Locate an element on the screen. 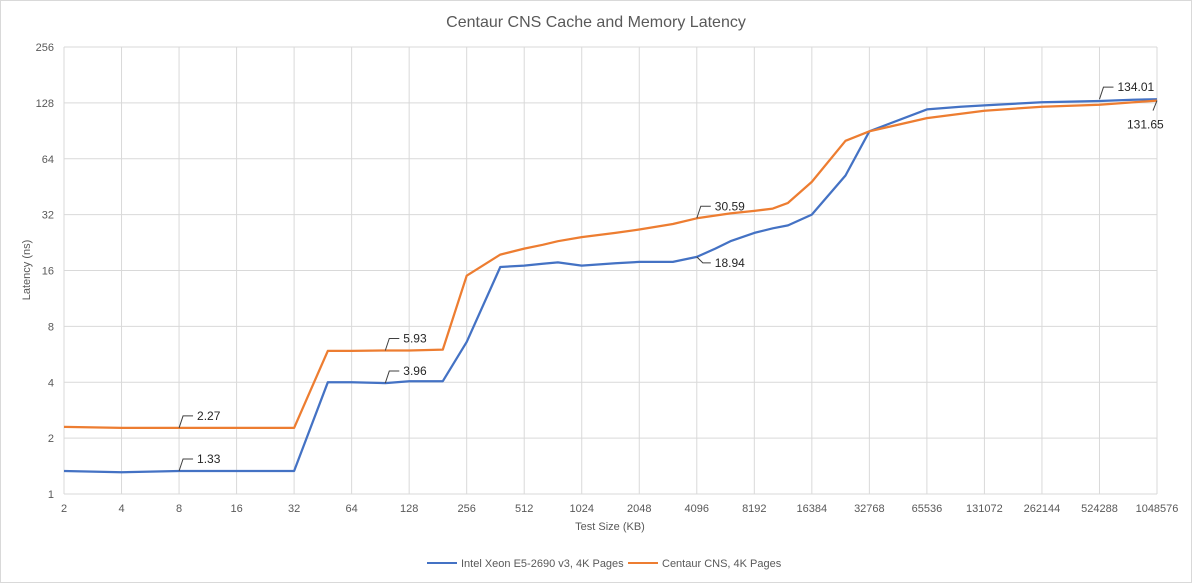 The width and height of the screenshot is (1192, 583). x-axis-label: Test Size (KB) is located at coordinates (610, 527).